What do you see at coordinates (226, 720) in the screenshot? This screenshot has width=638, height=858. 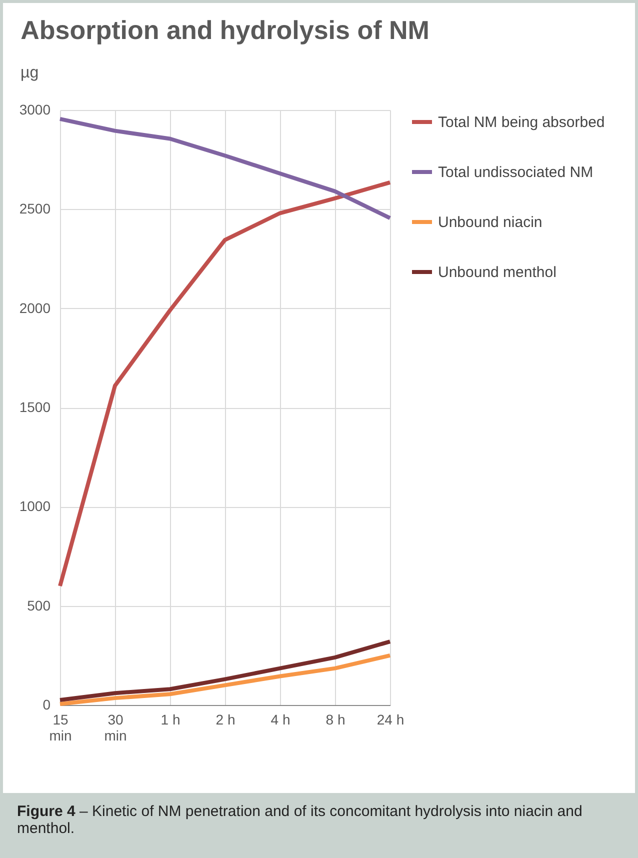 I see `x-tick-label: 2 h` at bounding box center [226, 720].